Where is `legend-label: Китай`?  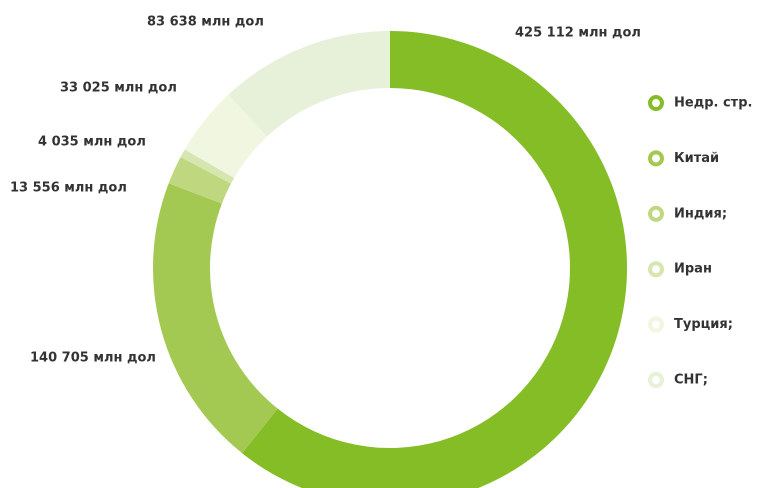 legend-label: Китай is located at coordinates (696, 158).